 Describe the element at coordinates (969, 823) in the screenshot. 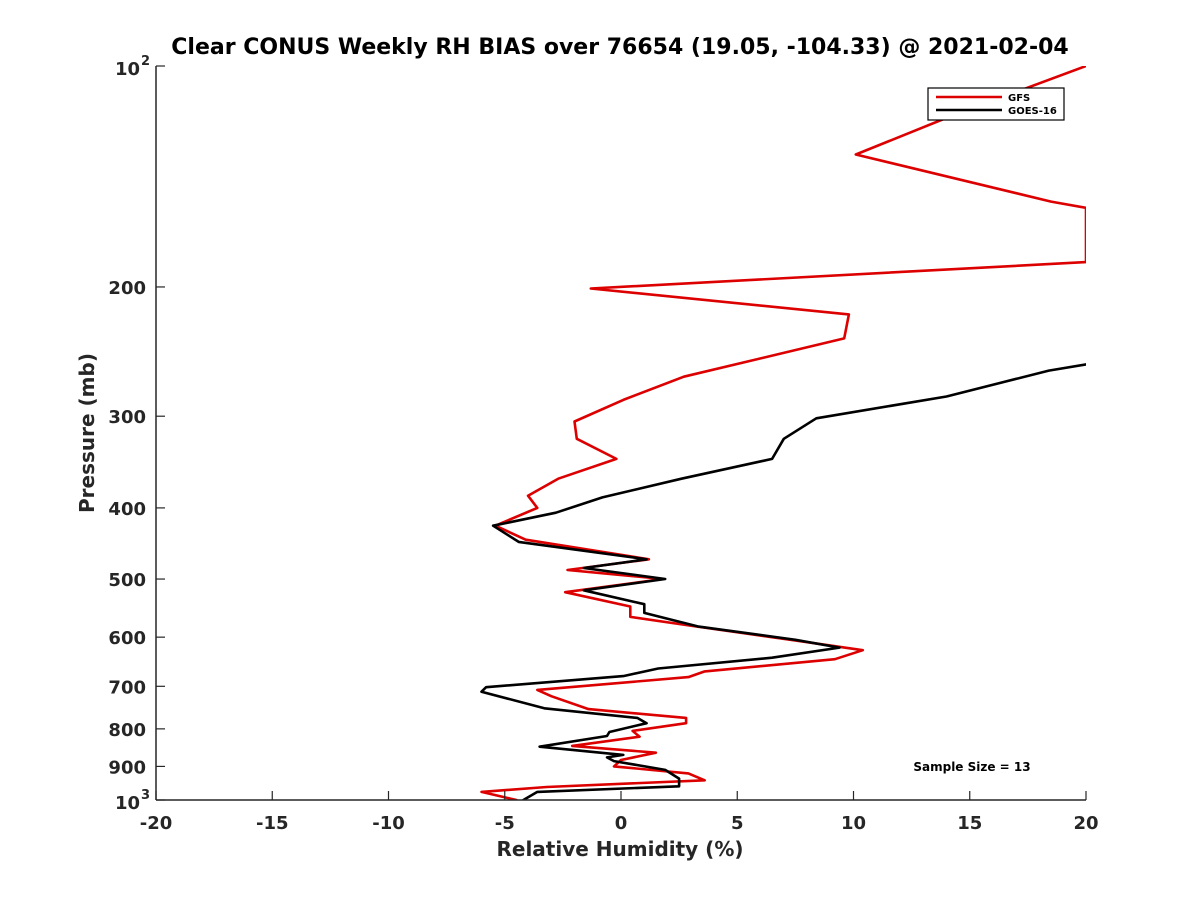

I see `x-tick-label: 15` at that location.